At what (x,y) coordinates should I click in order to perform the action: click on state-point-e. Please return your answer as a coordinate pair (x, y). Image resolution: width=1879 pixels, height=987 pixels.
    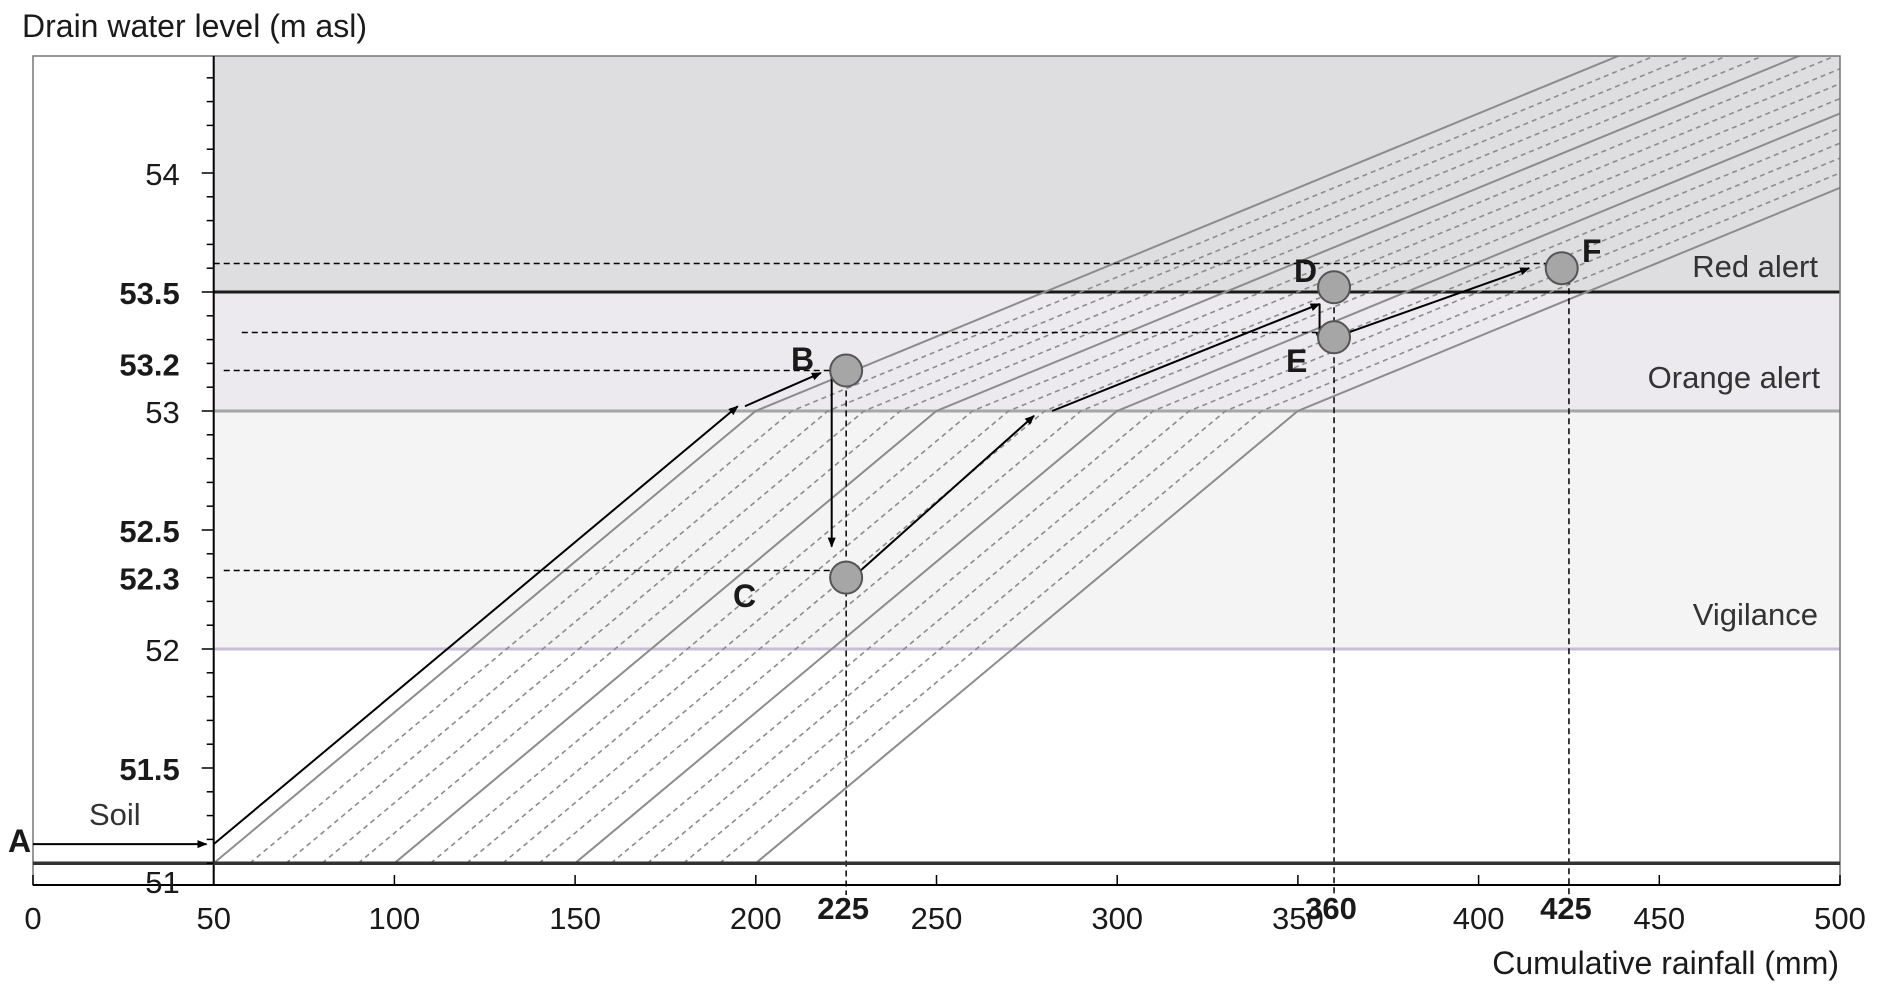
    Looking at the image, I should click on (1334, 337).